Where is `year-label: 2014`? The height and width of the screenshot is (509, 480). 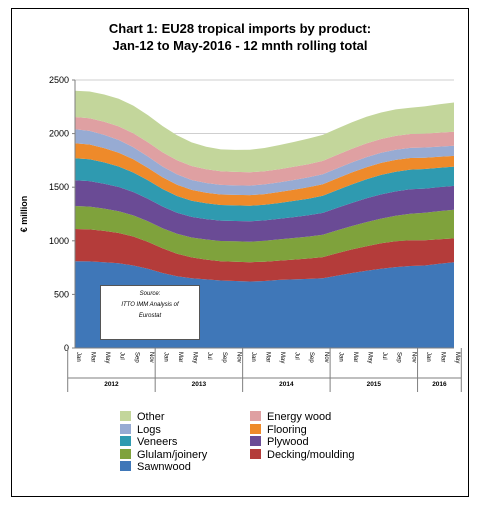 year-label: 2014 is located at coordinates (286, 384).